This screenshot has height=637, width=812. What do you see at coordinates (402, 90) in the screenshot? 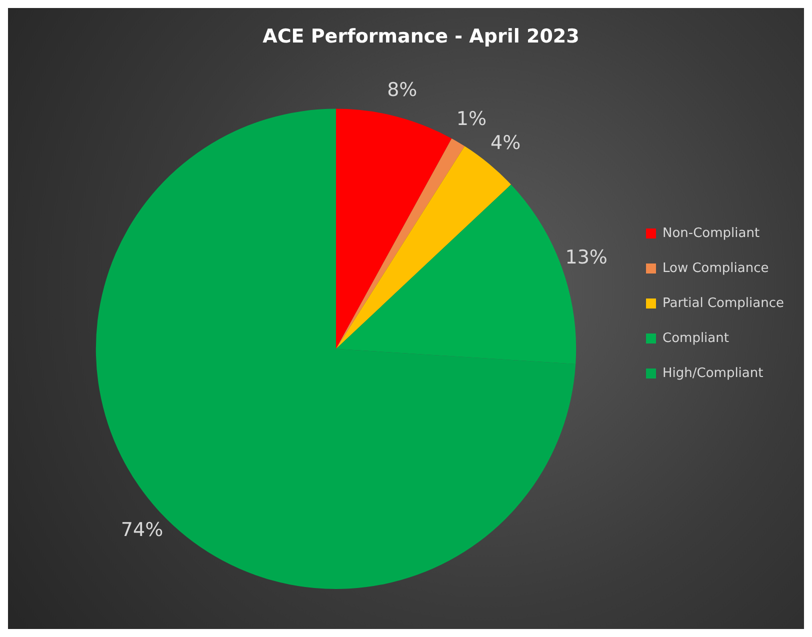
I see `data-label: 8%` at bounding box center [402, 90].